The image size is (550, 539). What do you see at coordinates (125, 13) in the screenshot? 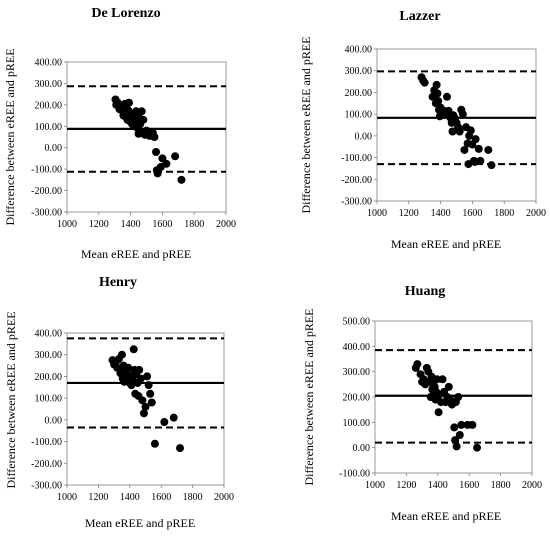
I see `chart-title: De Lorenzo` at bounding box center [125, 13].